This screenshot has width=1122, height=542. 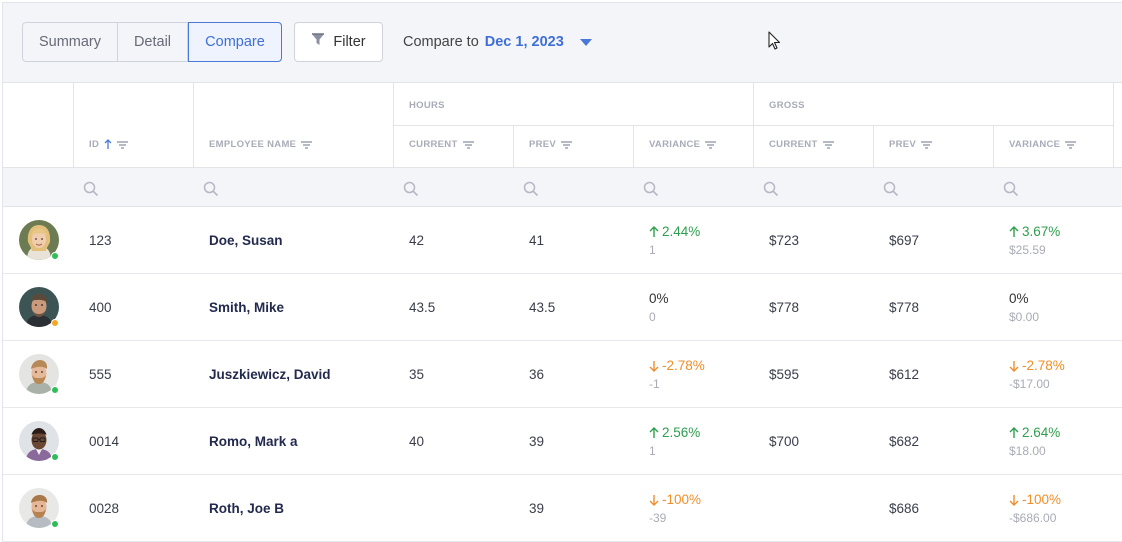 What do you see at coordinates (1041, 432) in the screenshot?
I see `gross-variance-percent: 2.64%` at bounding box center [1041, 432].